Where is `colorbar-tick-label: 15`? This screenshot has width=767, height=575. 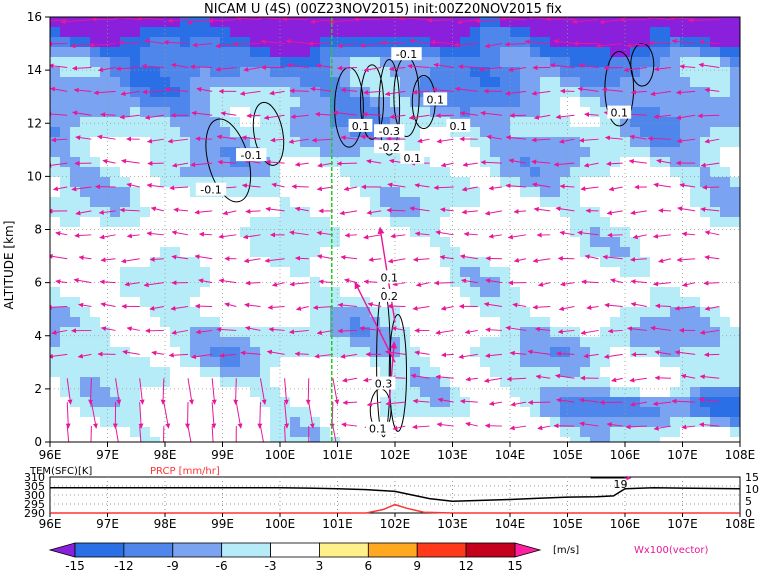 colorbar-tick-label: 15 is located at coordinates (514, 566).